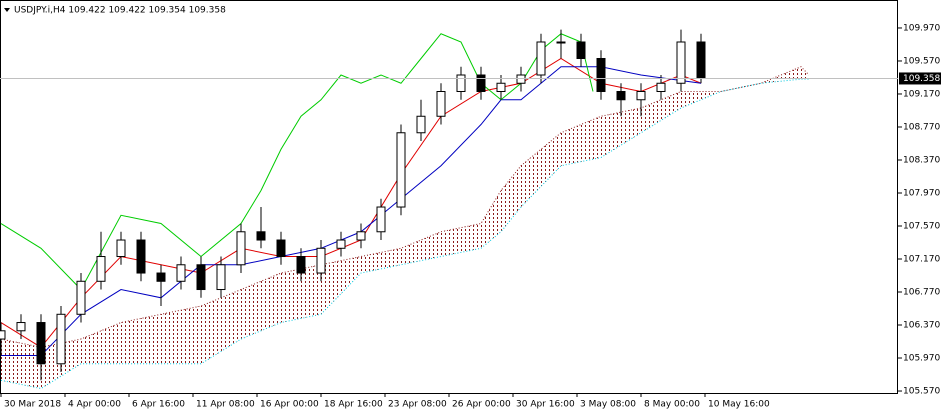  What do you see at coordinates (608, 405) in the screenshot?
I see `x-tick-label: 3 May 08:00` at bounding box center [608, 405].